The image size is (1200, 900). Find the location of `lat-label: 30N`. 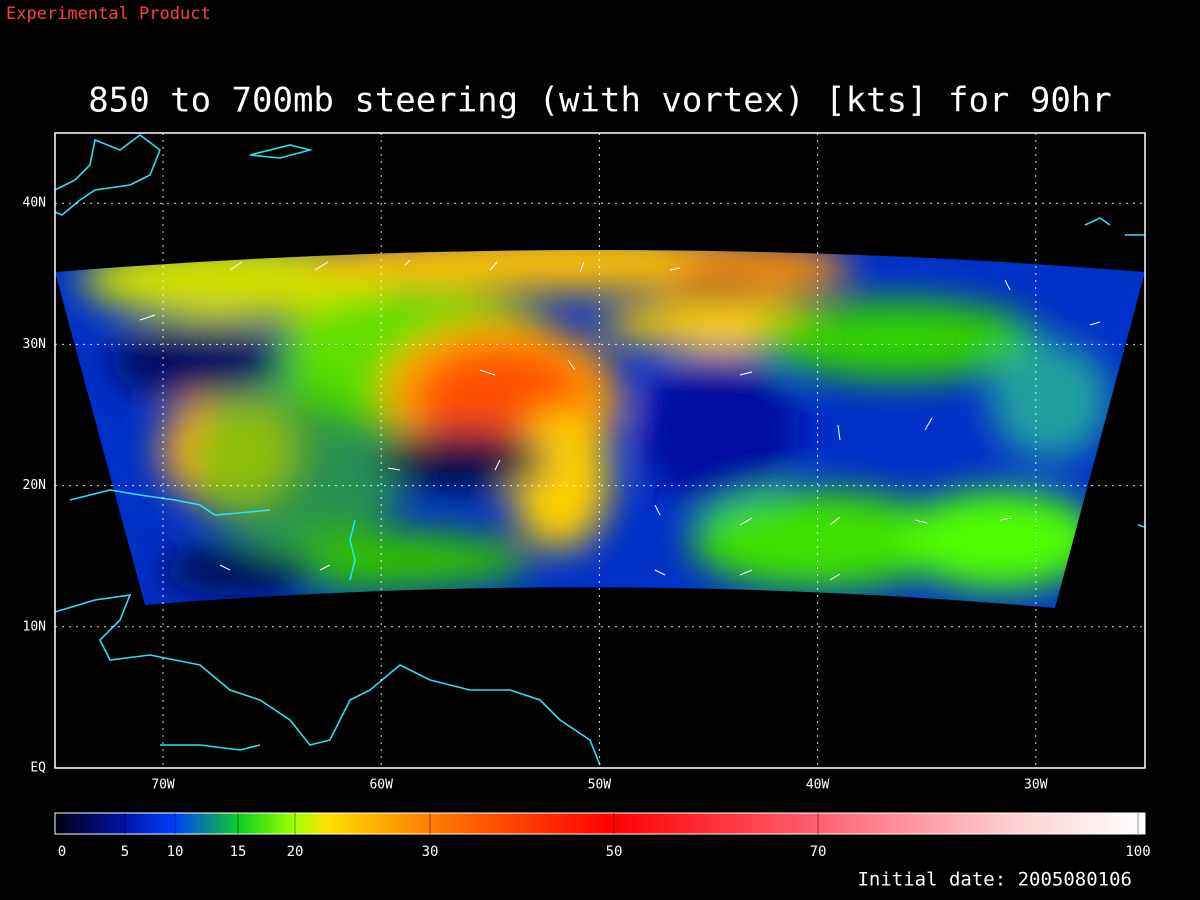

lat-label: 30N is located at coordinates (34, 344).